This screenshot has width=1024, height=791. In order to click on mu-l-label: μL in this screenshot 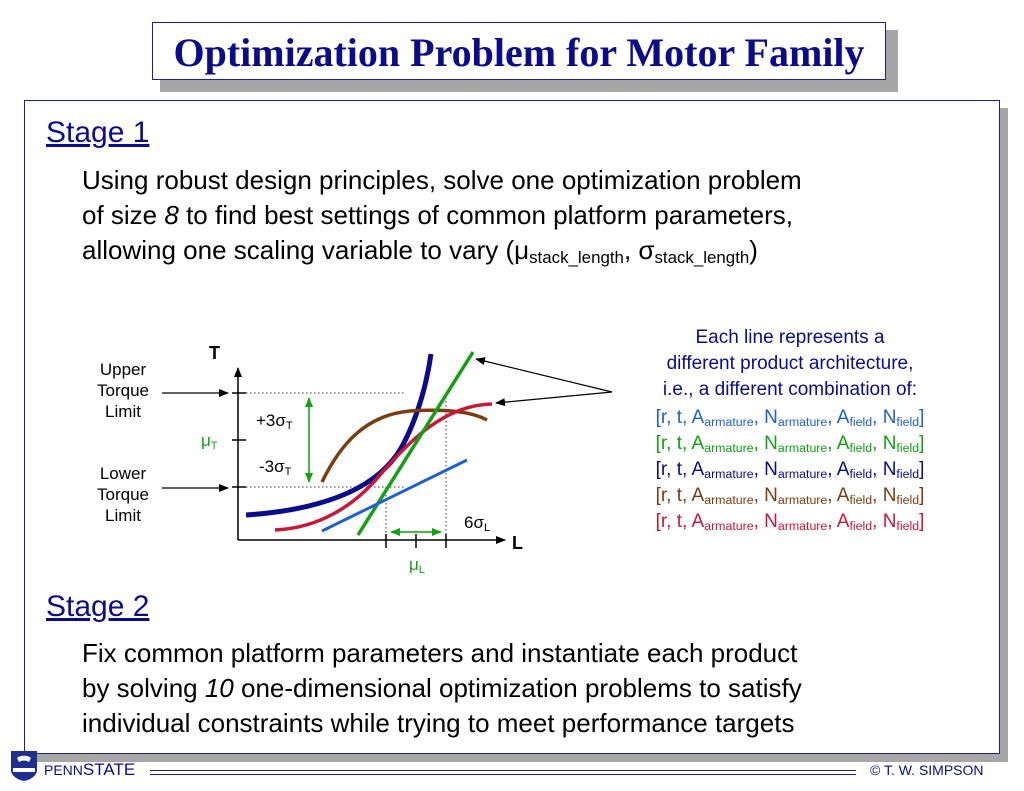, I will do `click(417, 564)`.